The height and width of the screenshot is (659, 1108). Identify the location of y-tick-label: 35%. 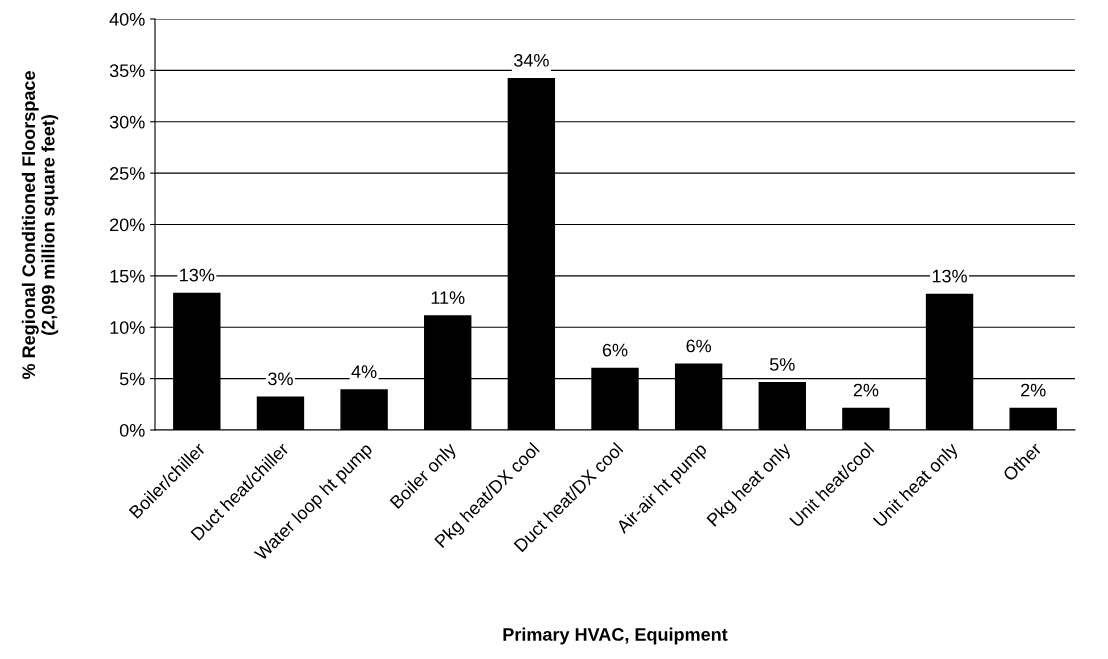
(127, 71).